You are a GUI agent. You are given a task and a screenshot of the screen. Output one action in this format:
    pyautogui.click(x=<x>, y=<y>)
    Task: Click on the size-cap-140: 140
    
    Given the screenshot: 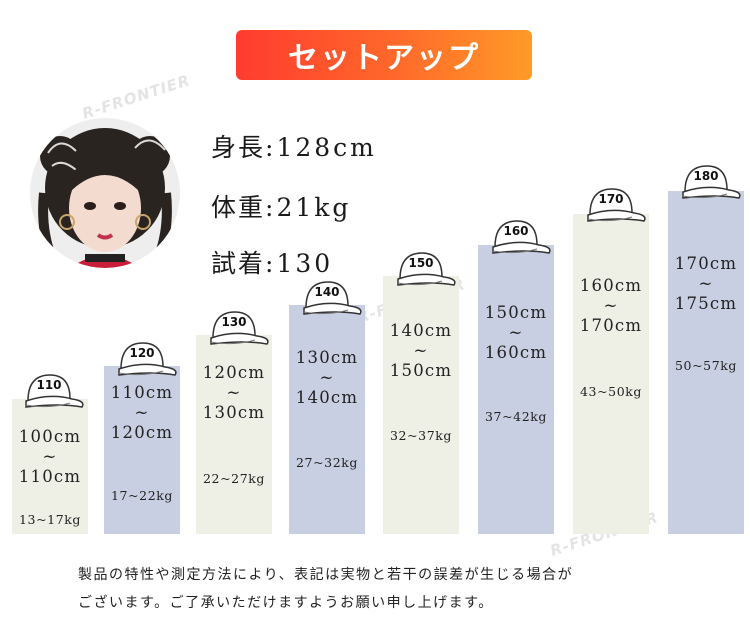 What is the action you would take?
    pyautogui.click(x=333, y=301)
    